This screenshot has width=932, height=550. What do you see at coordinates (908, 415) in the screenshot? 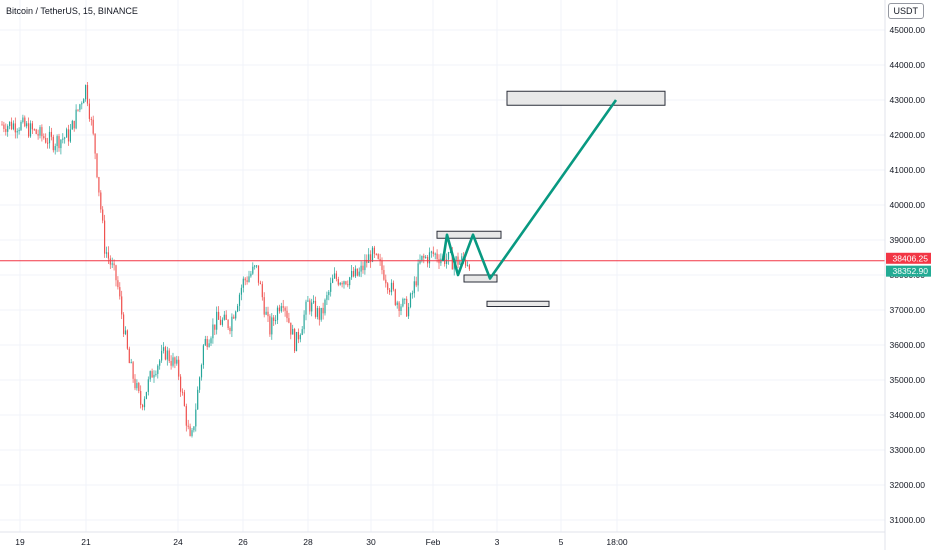
I see `price-tick-label: 34000.00` at bounding box center [908, 415].